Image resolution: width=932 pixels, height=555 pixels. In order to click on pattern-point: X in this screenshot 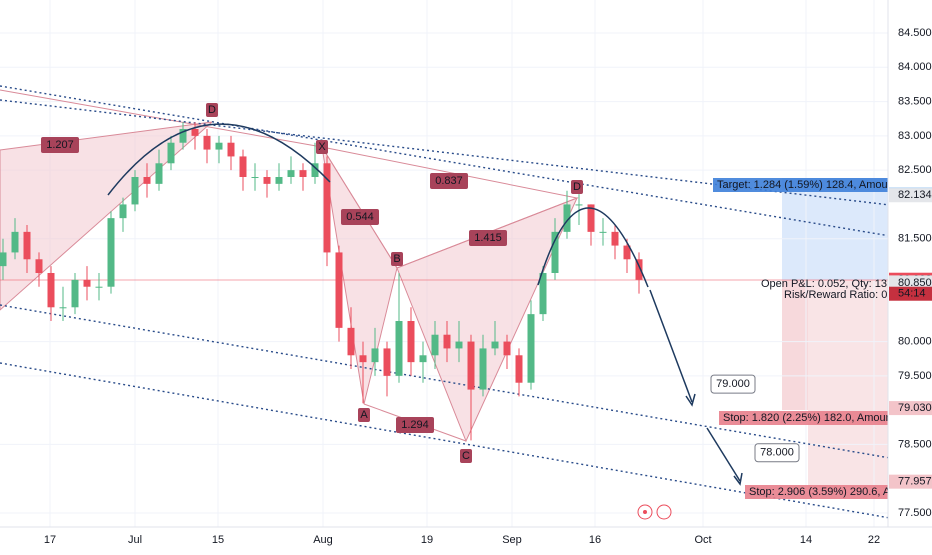, I will do `click(322, 147)`.